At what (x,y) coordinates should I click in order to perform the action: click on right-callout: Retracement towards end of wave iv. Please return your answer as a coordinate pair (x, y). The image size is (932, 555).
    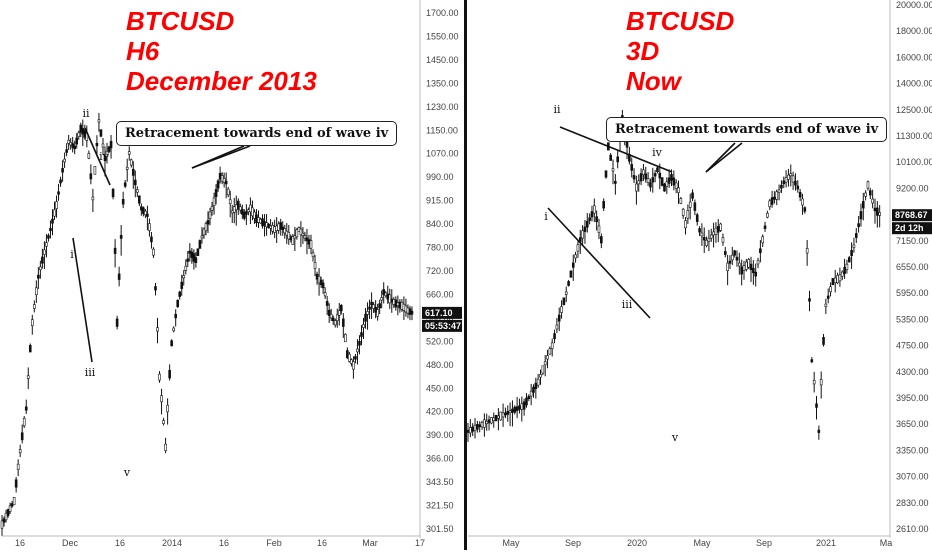
    Looking at the image, I should click on (747, 129).